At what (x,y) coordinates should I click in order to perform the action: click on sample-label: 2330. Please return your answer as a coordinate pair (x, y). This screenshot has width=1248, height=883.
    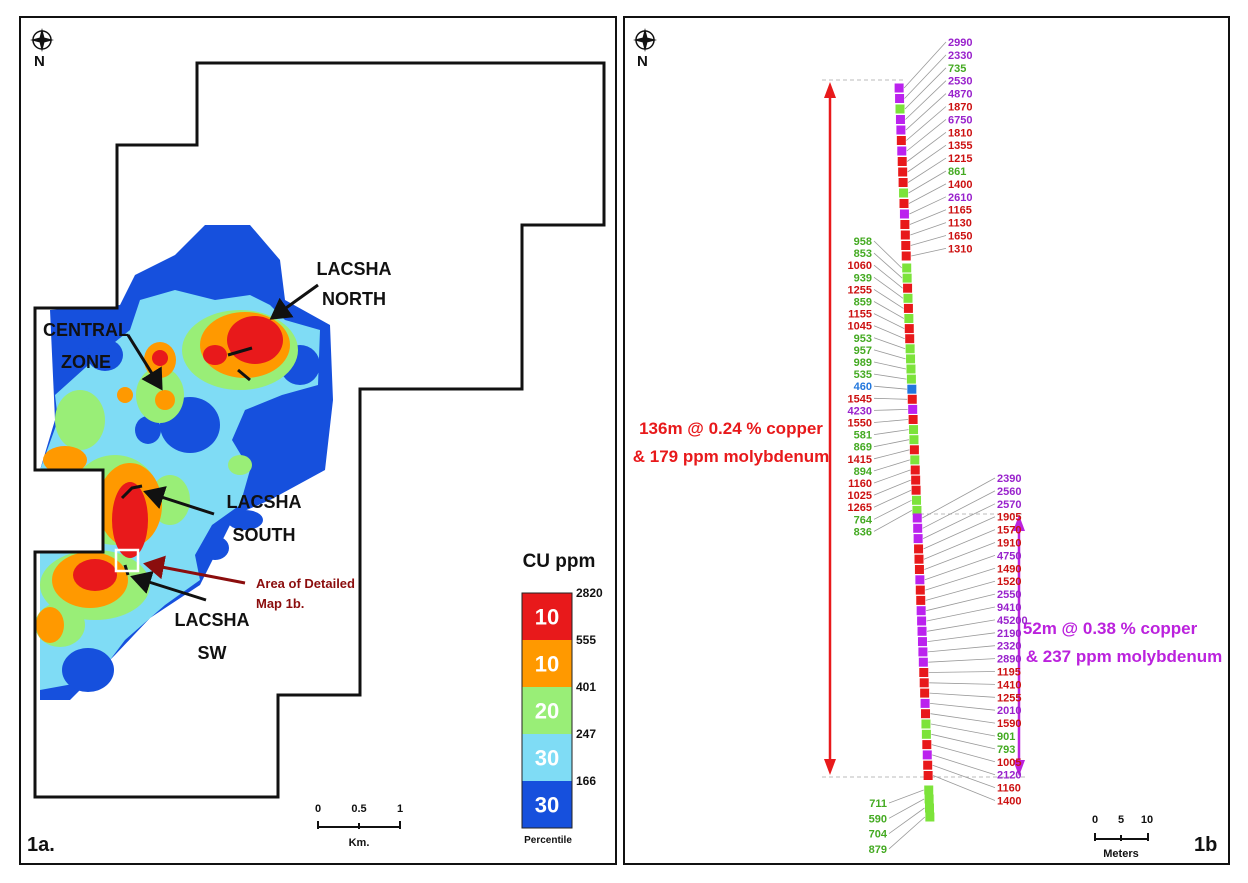
    Looking at the image, I should click on (960, 56).